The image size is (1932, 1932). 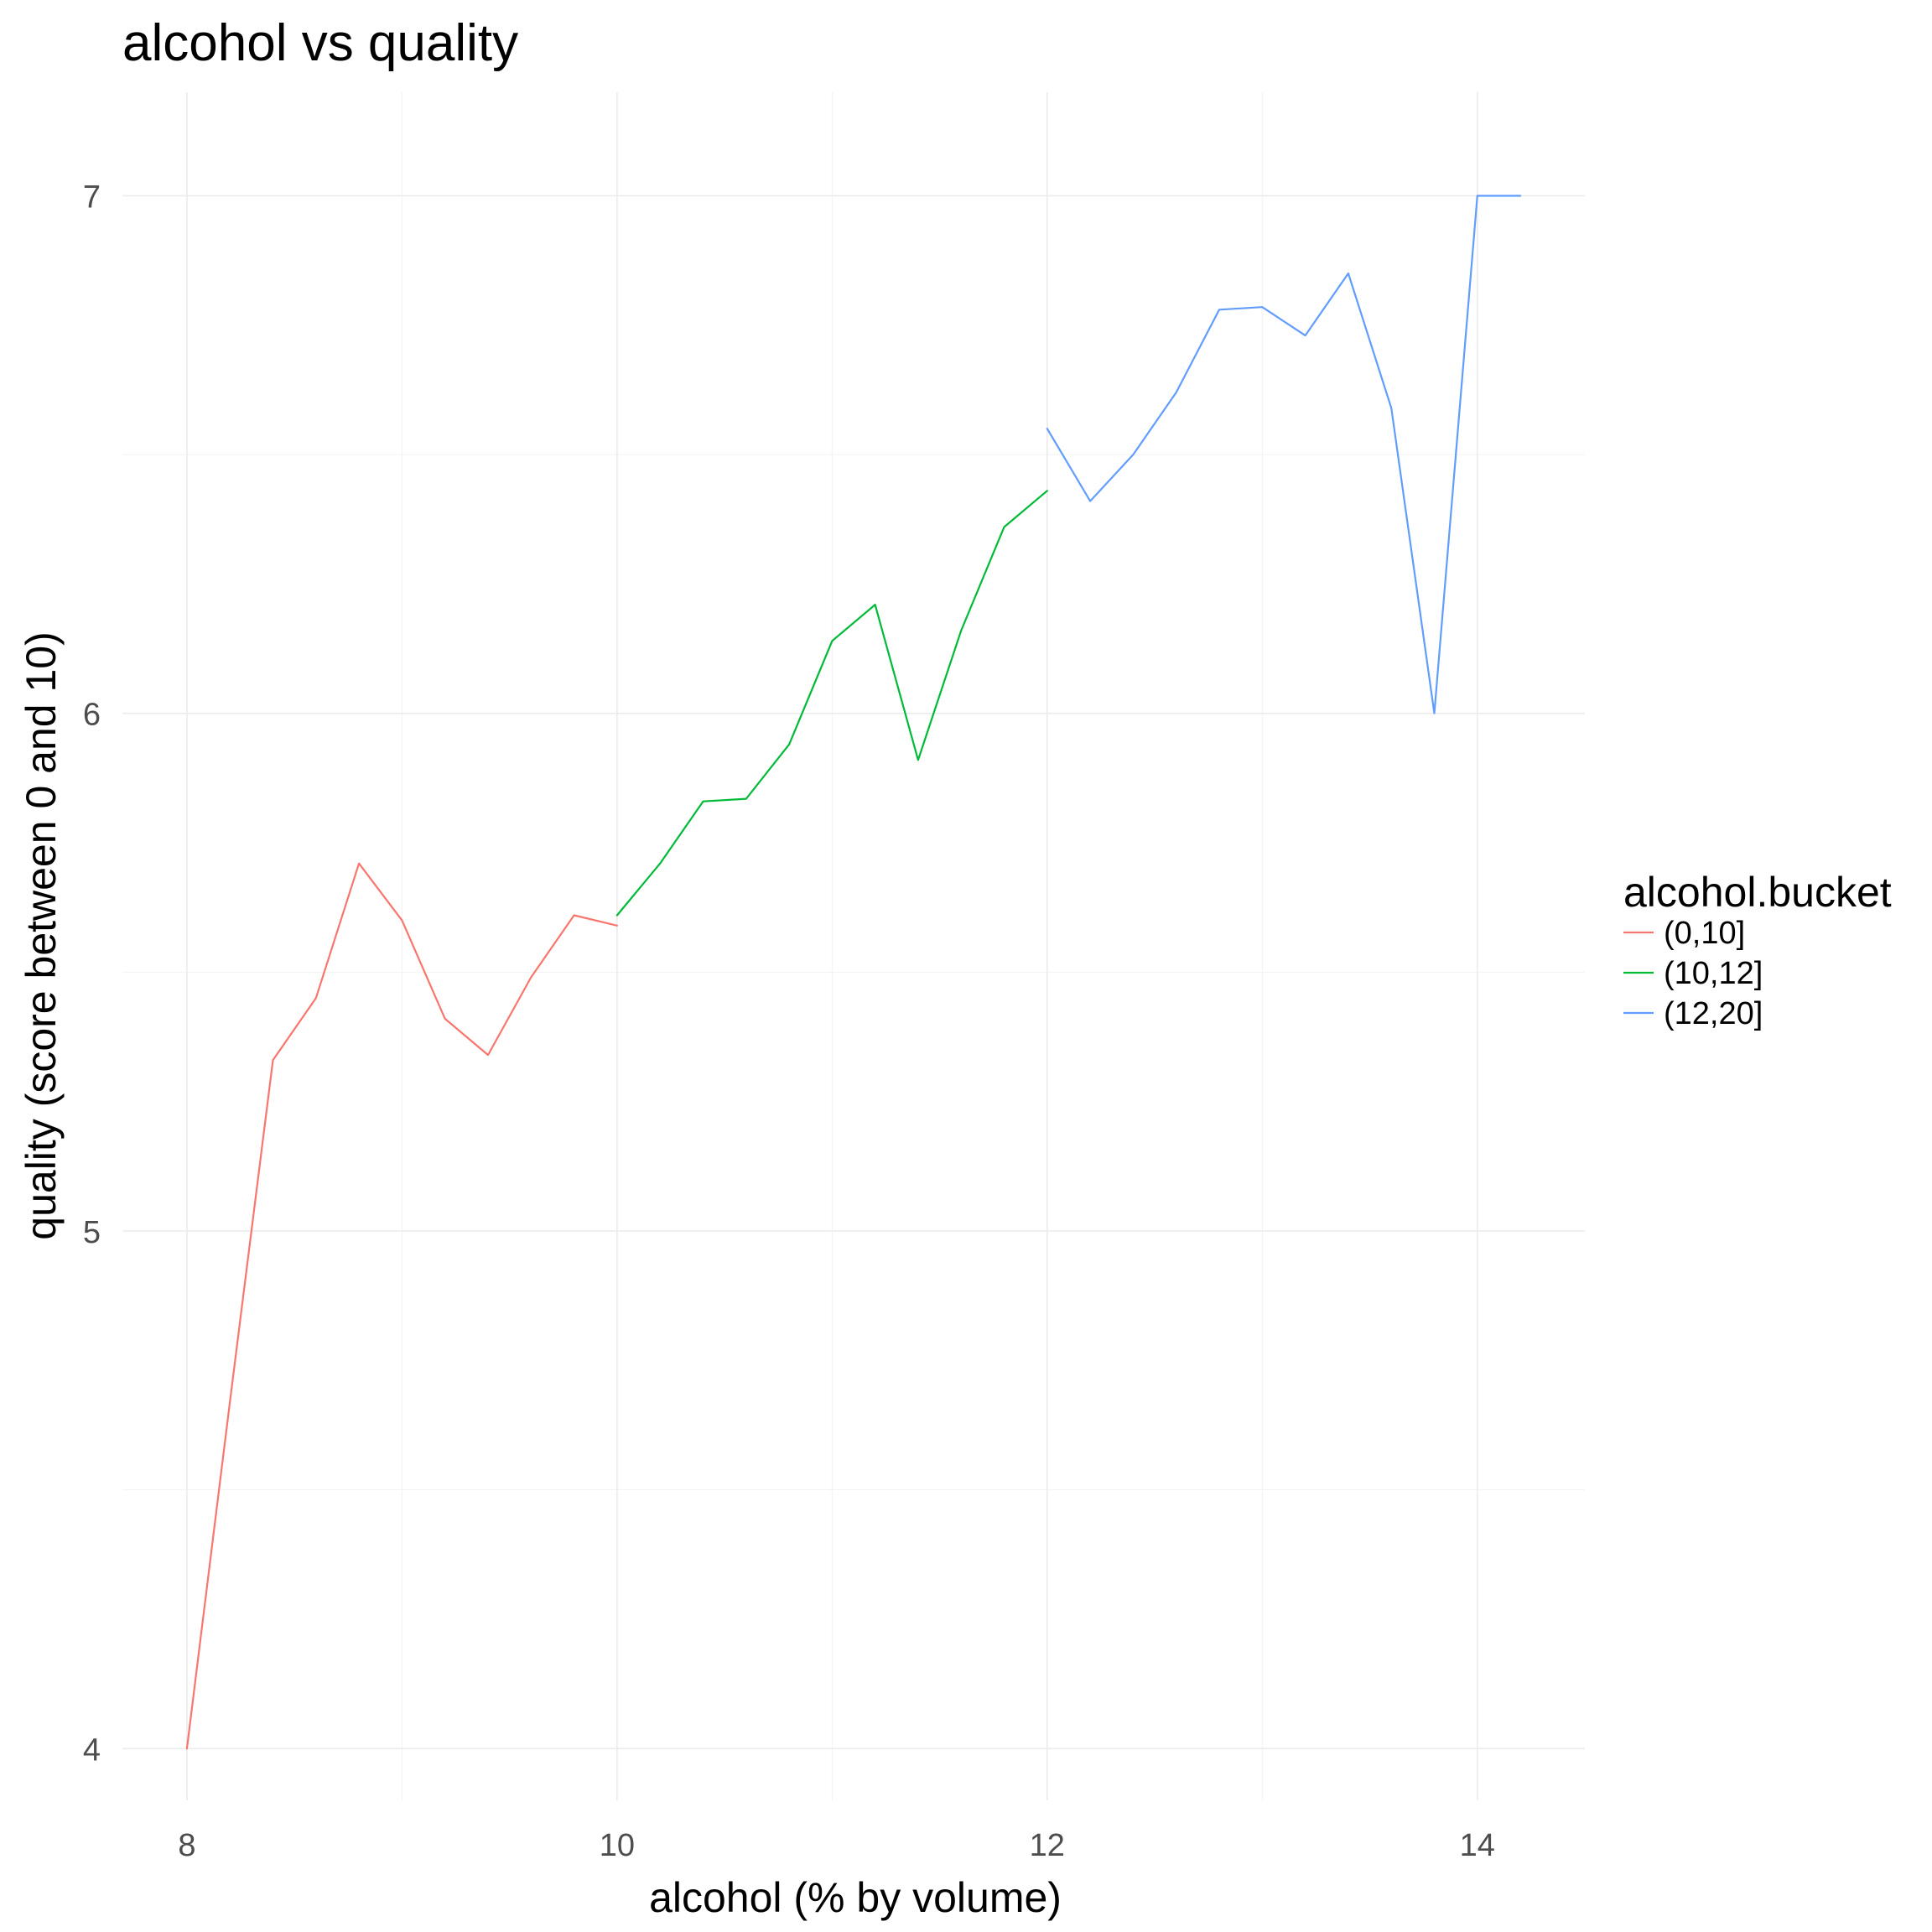 I want to click on legend-item: (10,12], so click(x=1693, y=974).